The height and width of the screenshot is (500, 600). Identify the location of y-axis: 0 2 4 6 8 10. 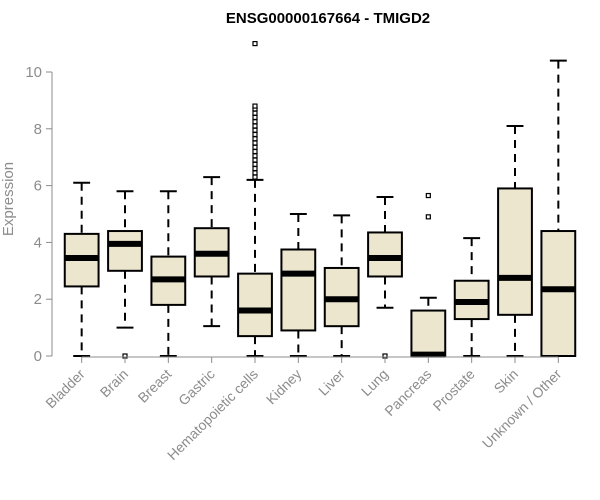
(39, 214).